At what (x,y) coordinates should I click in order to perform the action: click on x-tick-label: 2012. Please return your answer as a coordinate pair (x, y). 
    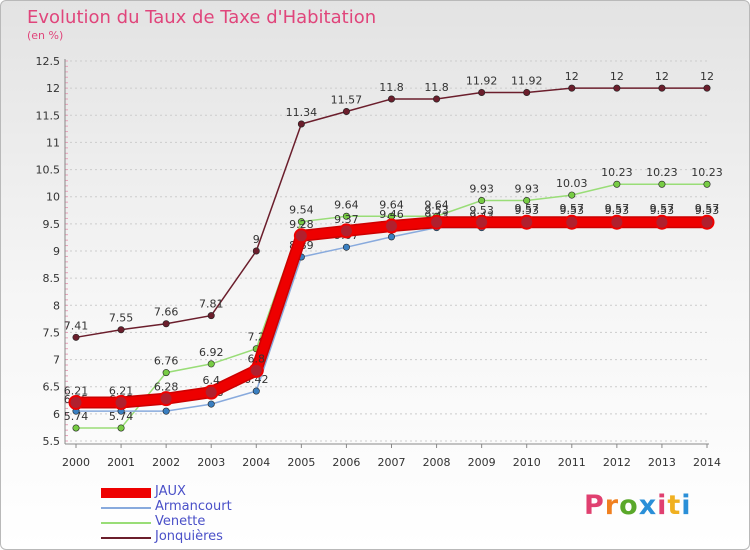
    Looking at the image, I should click on (617, 462).